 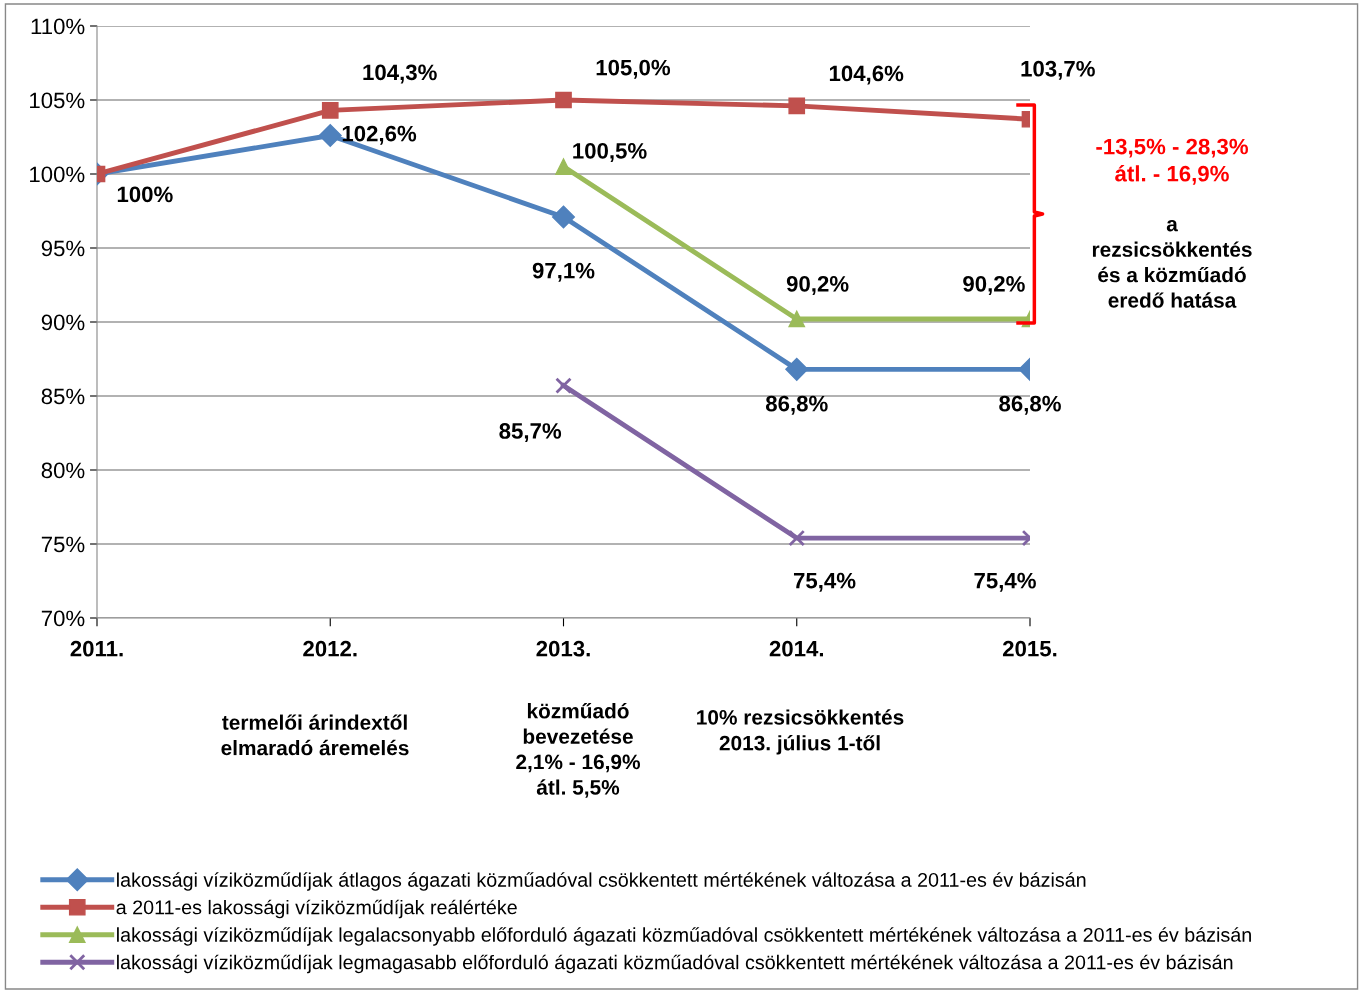 What do you see at coordinates (675, 964) in the screenshot?
I see `legend-label: lakossági víziközműdíjak legmagasabb előforduló ágazati közműadóval csökkentett mértékének változása a 2011-es év bázisán` at bounding box center [675, 964].